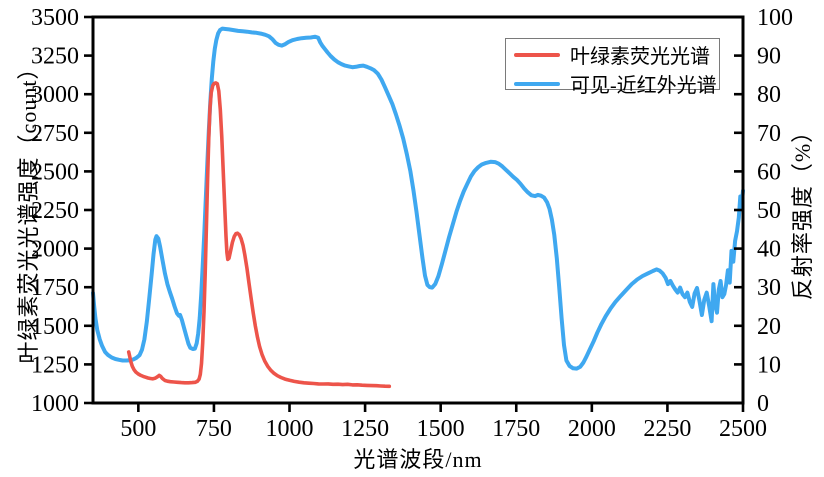 This screenshot has width=824, height=477. Describe the element at coordinates (743, 429) in the screenshot. I see `x-tick-label: 2500` at that location.